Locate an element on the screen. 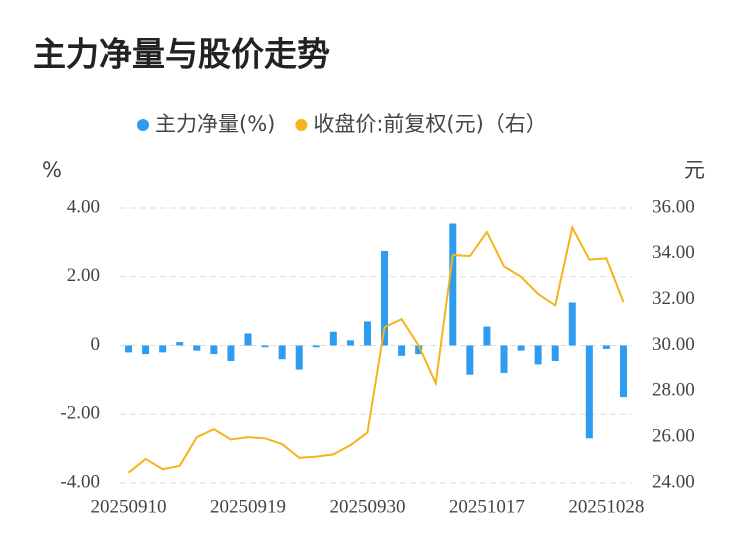 The image size is (750, 558). y2-tick-label: 34.00 is located at coordinates (673, 252).